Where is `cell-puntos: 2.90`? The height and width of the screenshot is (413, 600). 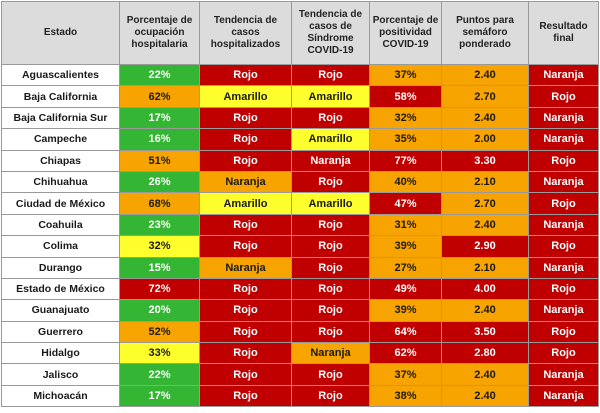
cell-puntos: 2.90 is located at coordinates (485, 246).